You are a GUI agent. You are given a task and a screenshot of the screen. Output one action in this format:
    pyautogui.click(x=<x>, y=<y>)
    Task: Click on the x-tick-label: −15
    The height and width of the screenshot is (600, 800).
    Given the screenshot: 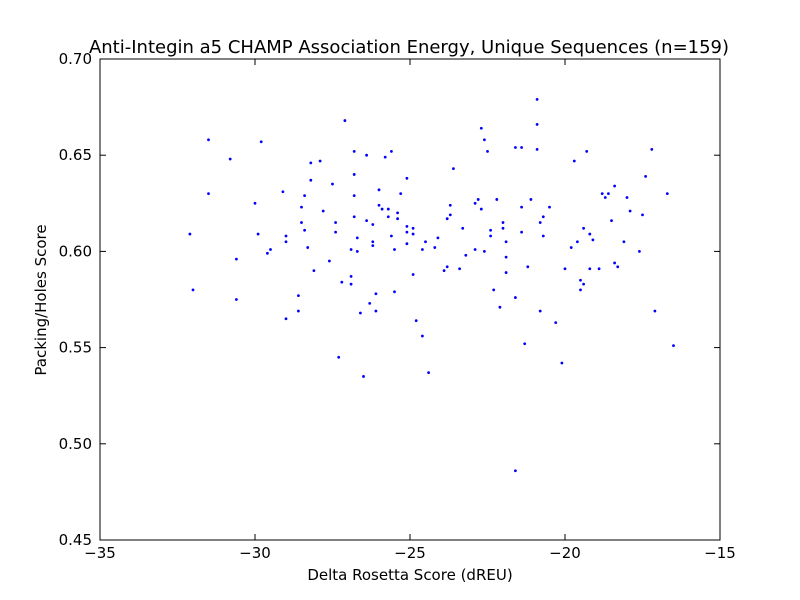 What is the action you would take?
    pyautogui.click(x=720, y=553)
    